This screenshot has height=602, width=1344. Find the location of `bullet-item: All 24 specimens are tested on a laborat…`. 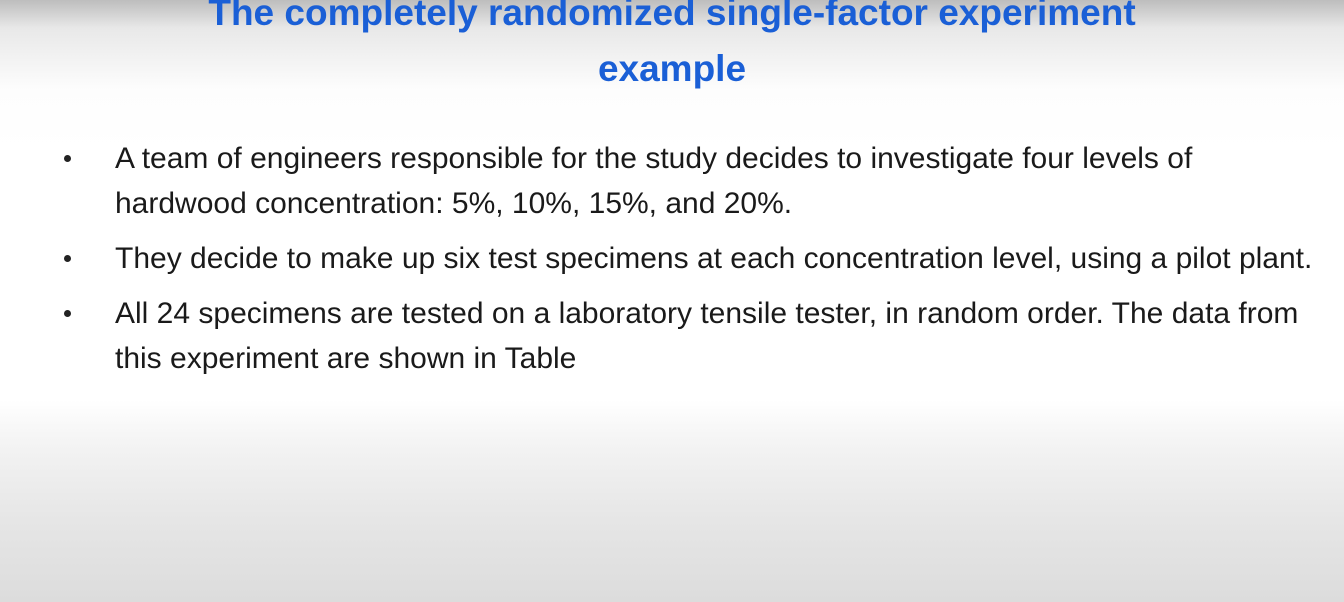

bullet-item: All 24 specimens are tested on a laborat… is located at coordinates (690, 336).